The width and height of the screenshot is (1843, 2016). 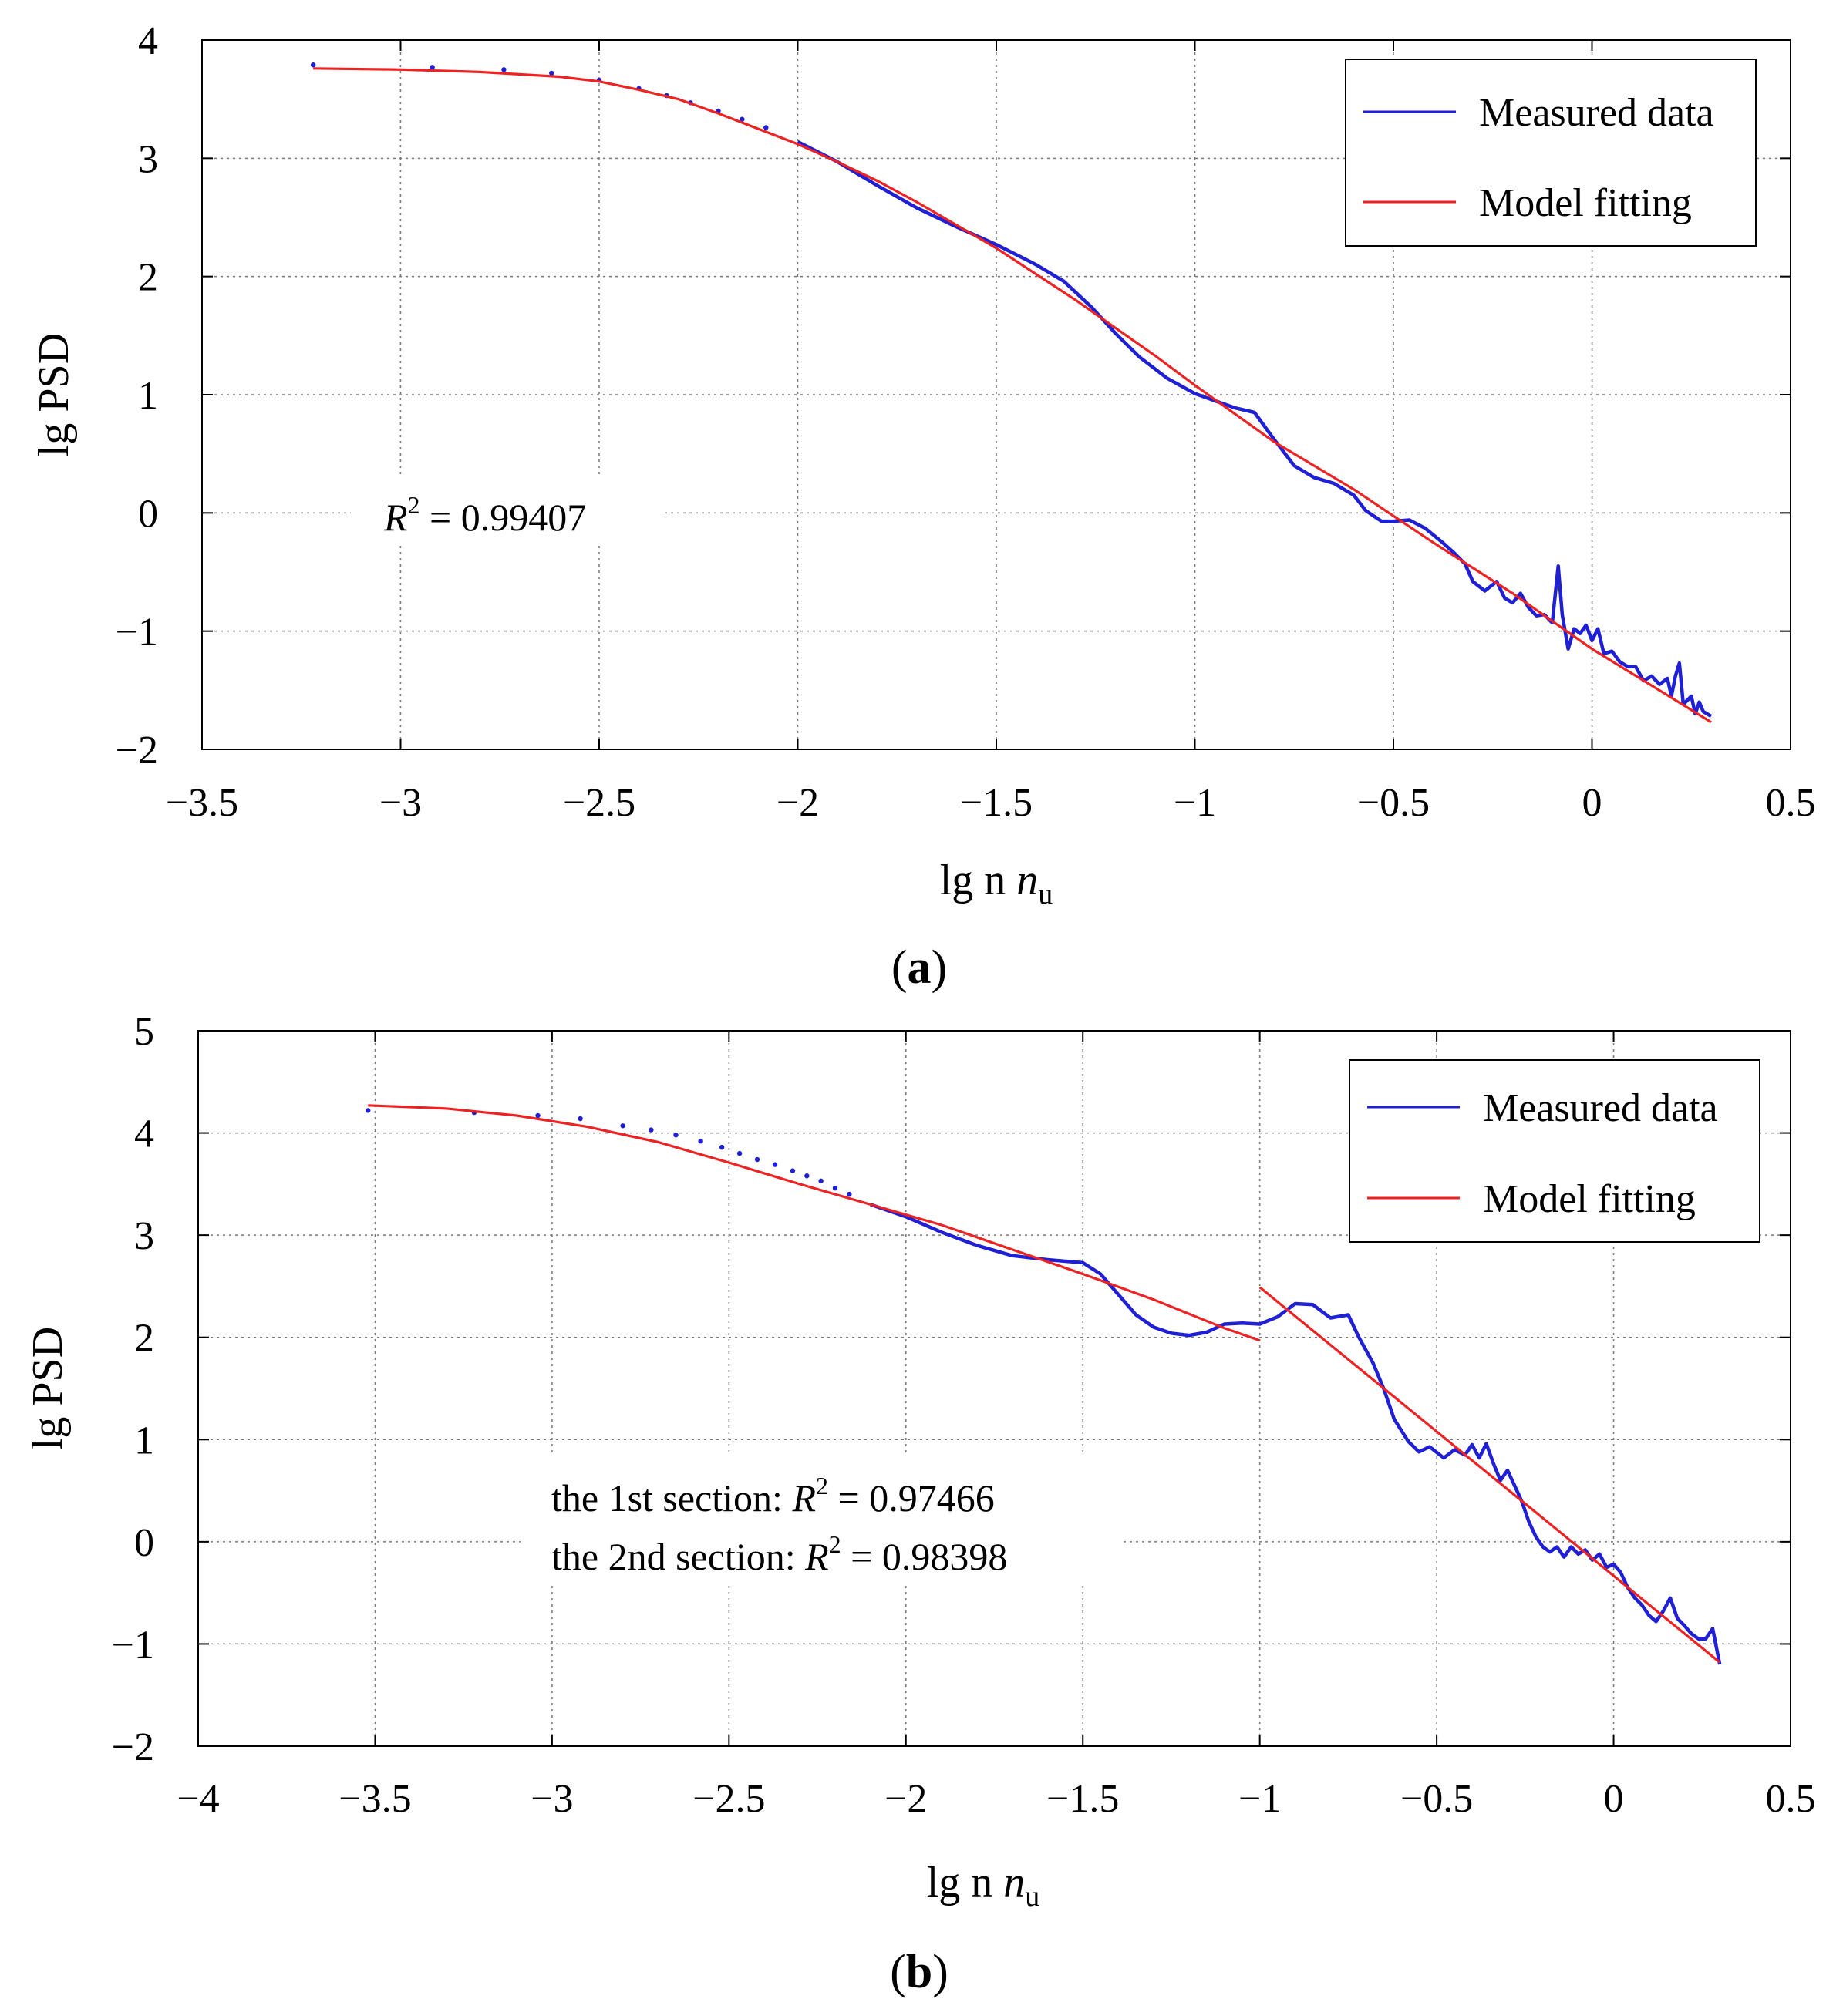 I want to click on annotation-bg-a, so click(x=507, y=511).